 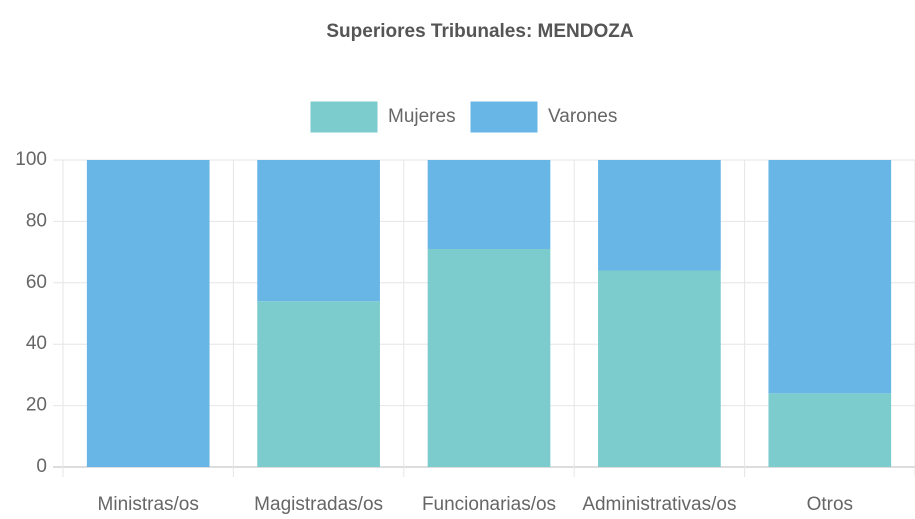 I want to click on chart-title: Superiores Tribunales: MENDOZA, so click(x=479, y=31).